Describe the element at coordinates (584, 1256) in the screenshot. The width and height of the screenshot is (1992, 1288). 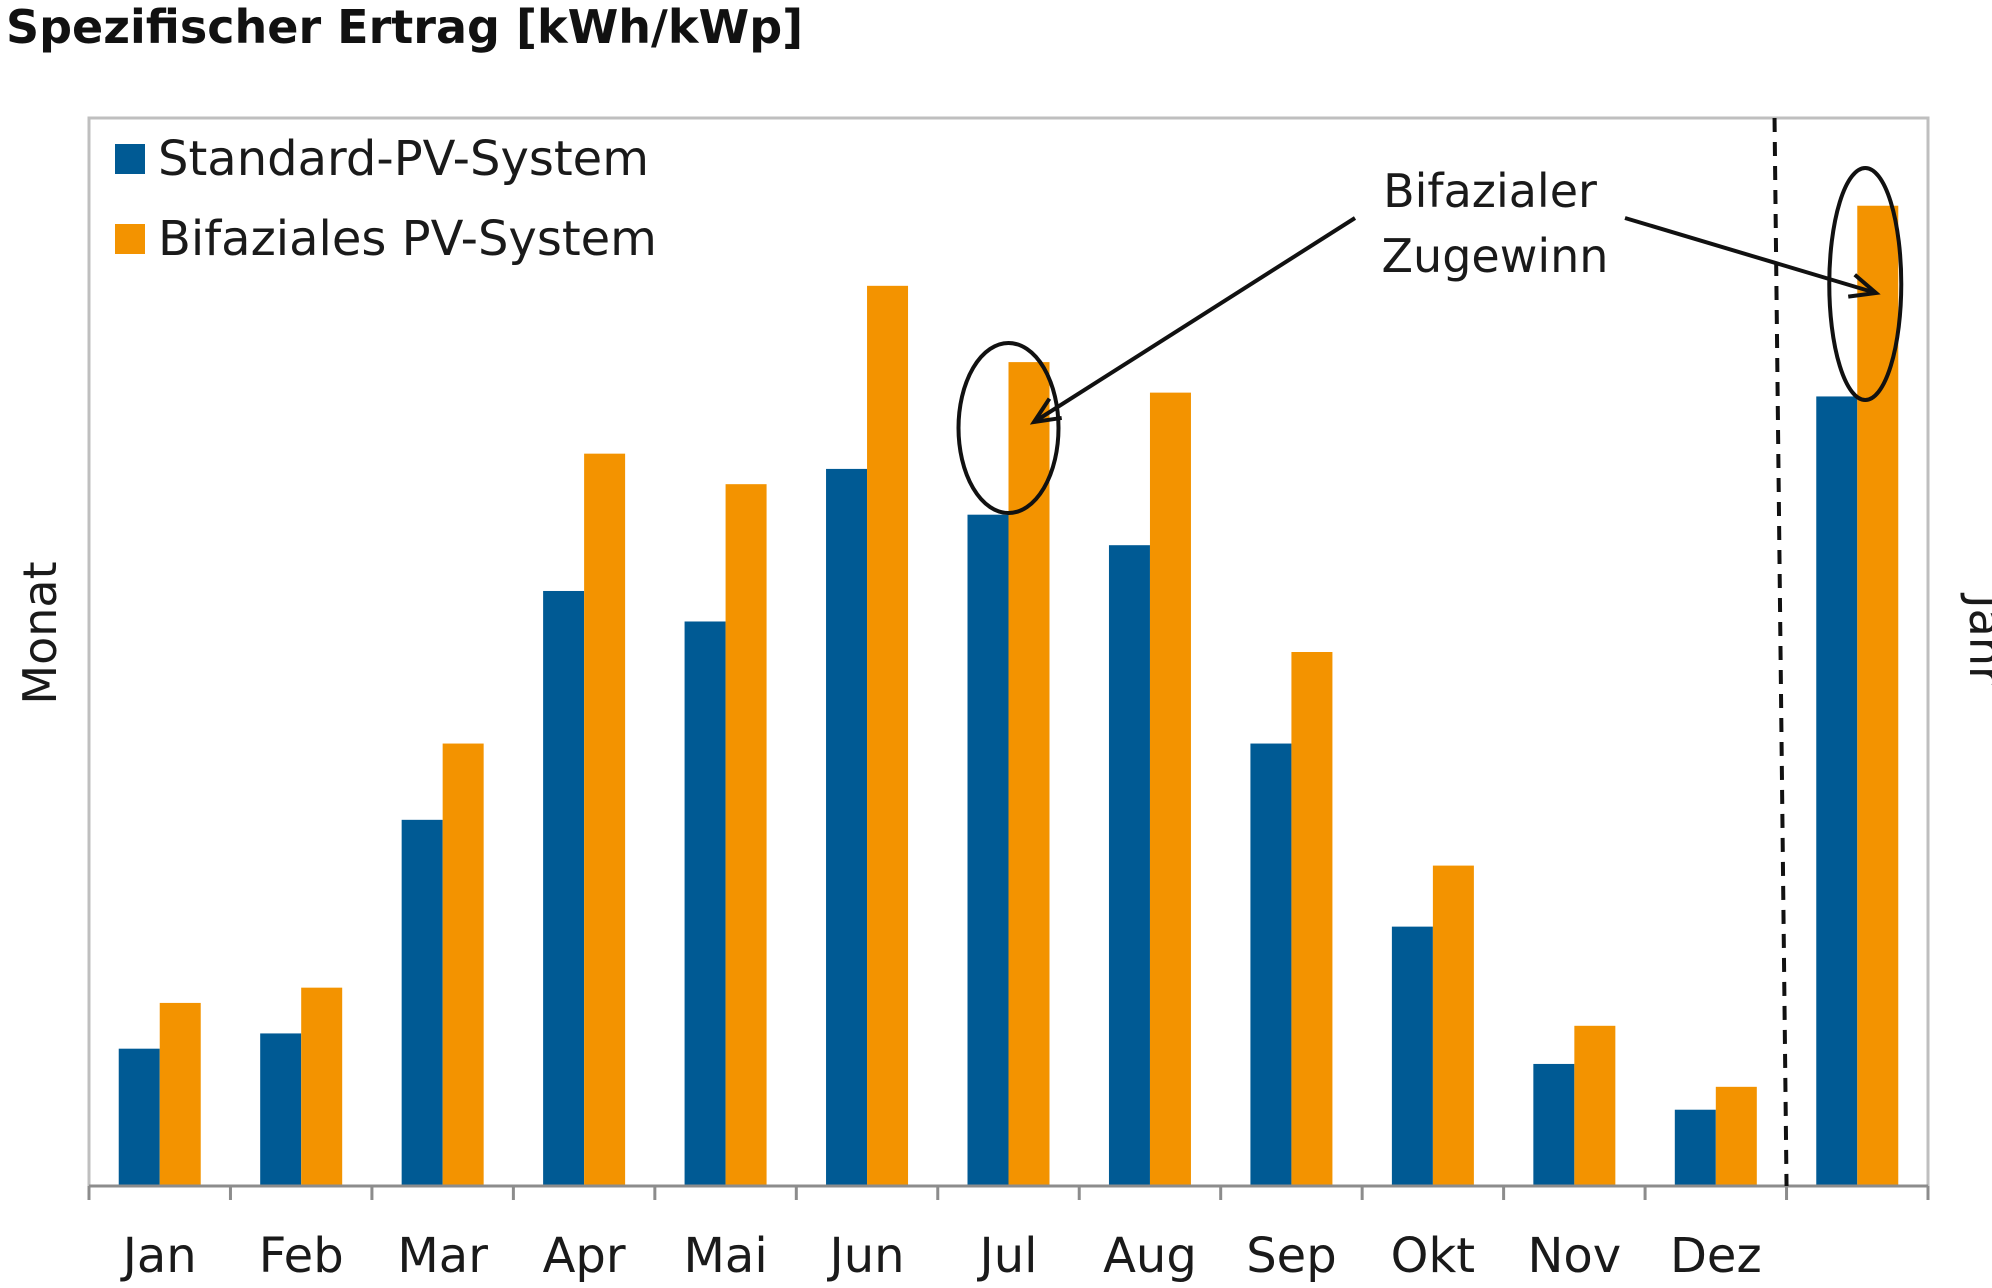
I see `x-tick-label-apr: Apr` at that location.